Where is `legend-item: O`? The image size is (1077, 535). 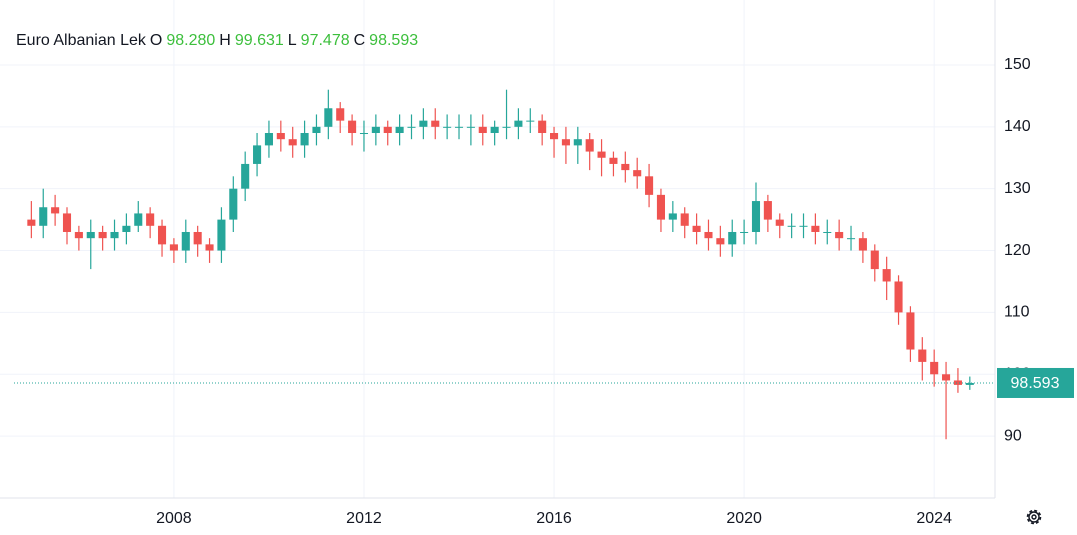
legend-item: O is located at coordinates (156, 40).